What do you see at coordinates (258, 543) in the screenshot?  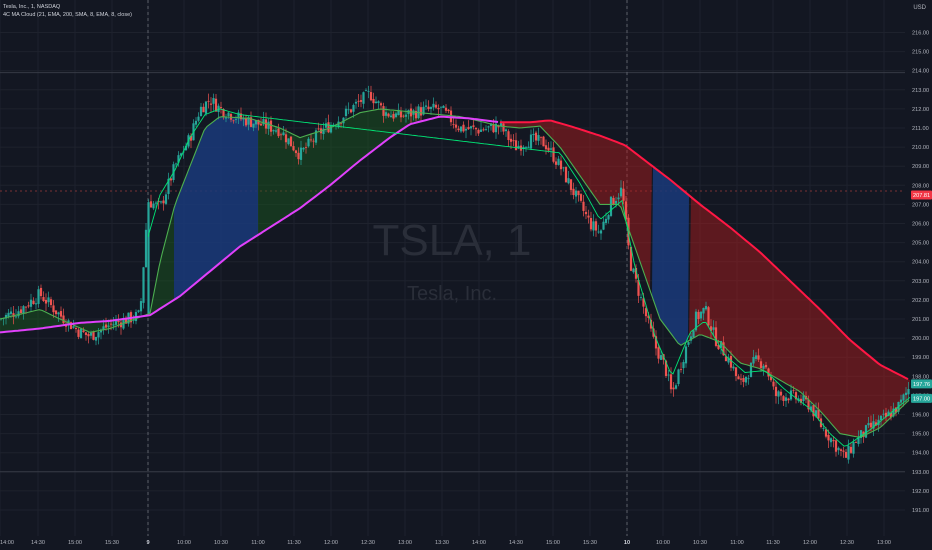 I see `time-tick-label: 11:00` at bounding box center [258, 543].